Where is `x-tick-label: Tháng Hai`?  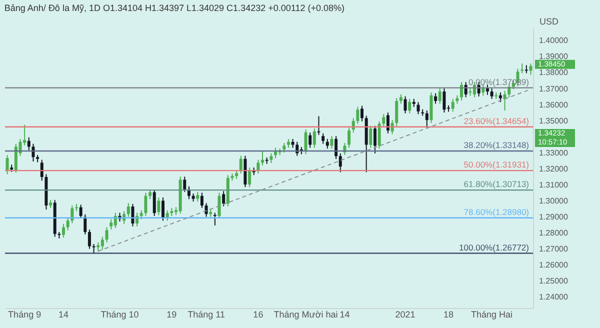 x-tick-label: Tháng Hai is located at coordinates (492, 315).